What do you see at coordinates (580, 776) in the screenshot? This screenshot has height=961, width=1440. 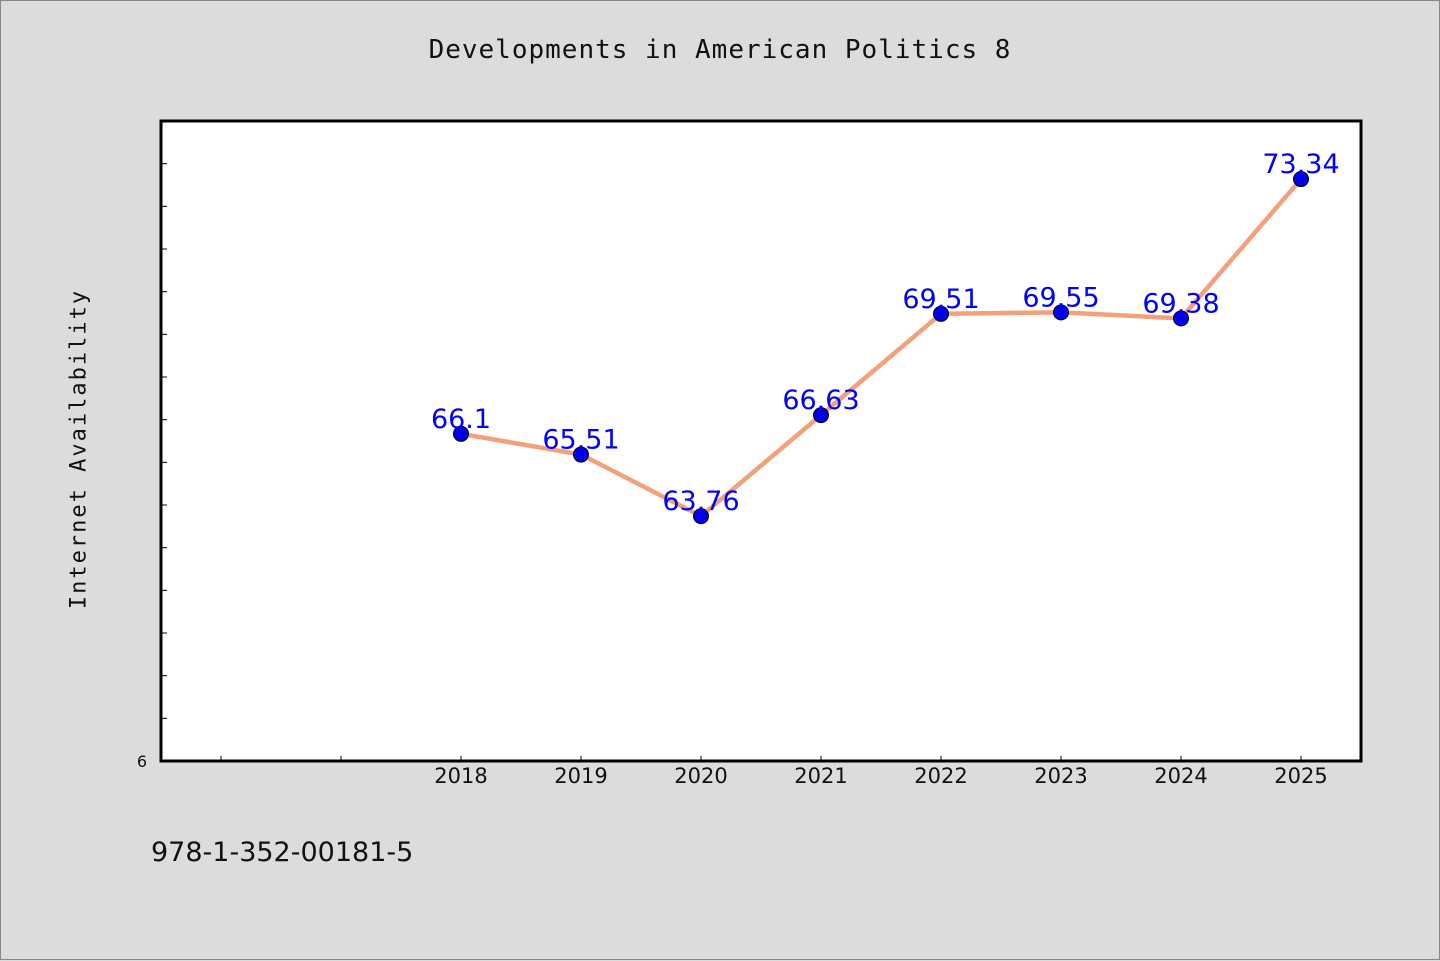 I see `x-tick-label: 2019` at bounding box center [580, 776].